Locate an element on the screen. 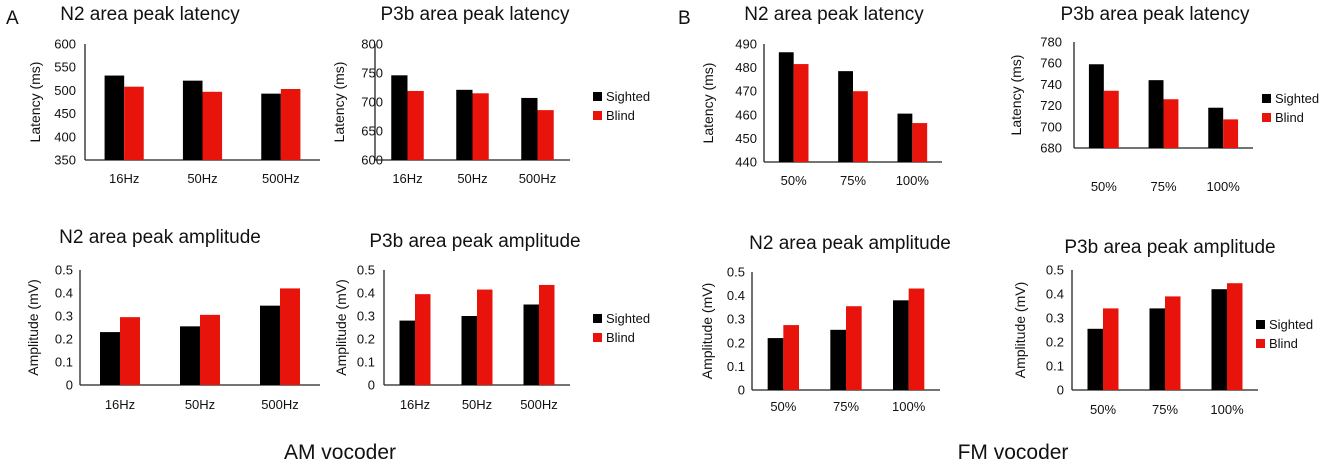 This screenshot has height=466, width=1325. y-tick-label: 490 is located at coordinates (746, 44).